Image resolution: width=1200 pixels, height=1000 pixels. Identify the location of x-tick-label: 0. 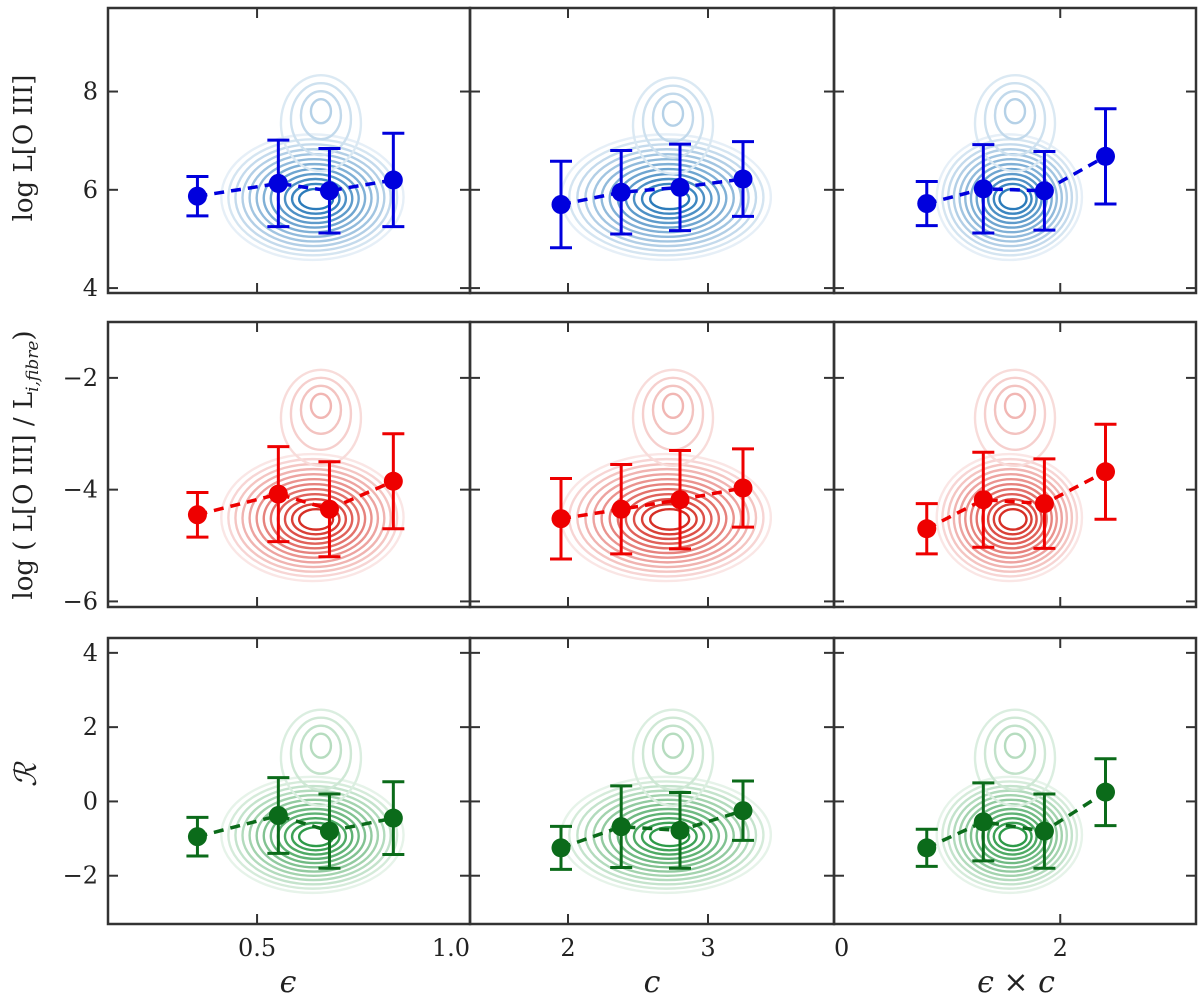
(841, 948).